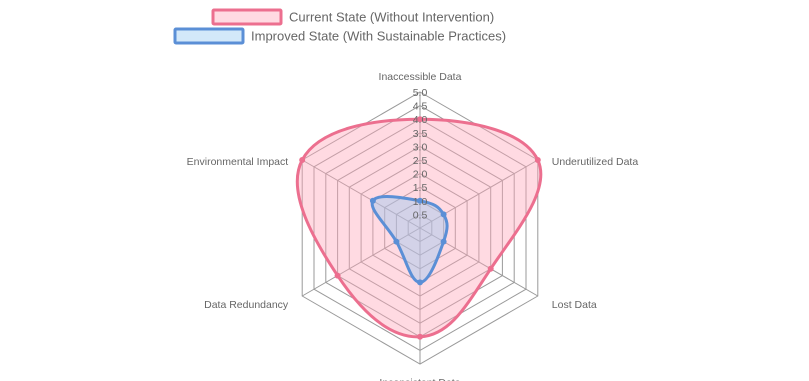 The width and height of the screenshot is (809, 381). I want to click on axis-label: Underutilized Data, so click(595, 162).